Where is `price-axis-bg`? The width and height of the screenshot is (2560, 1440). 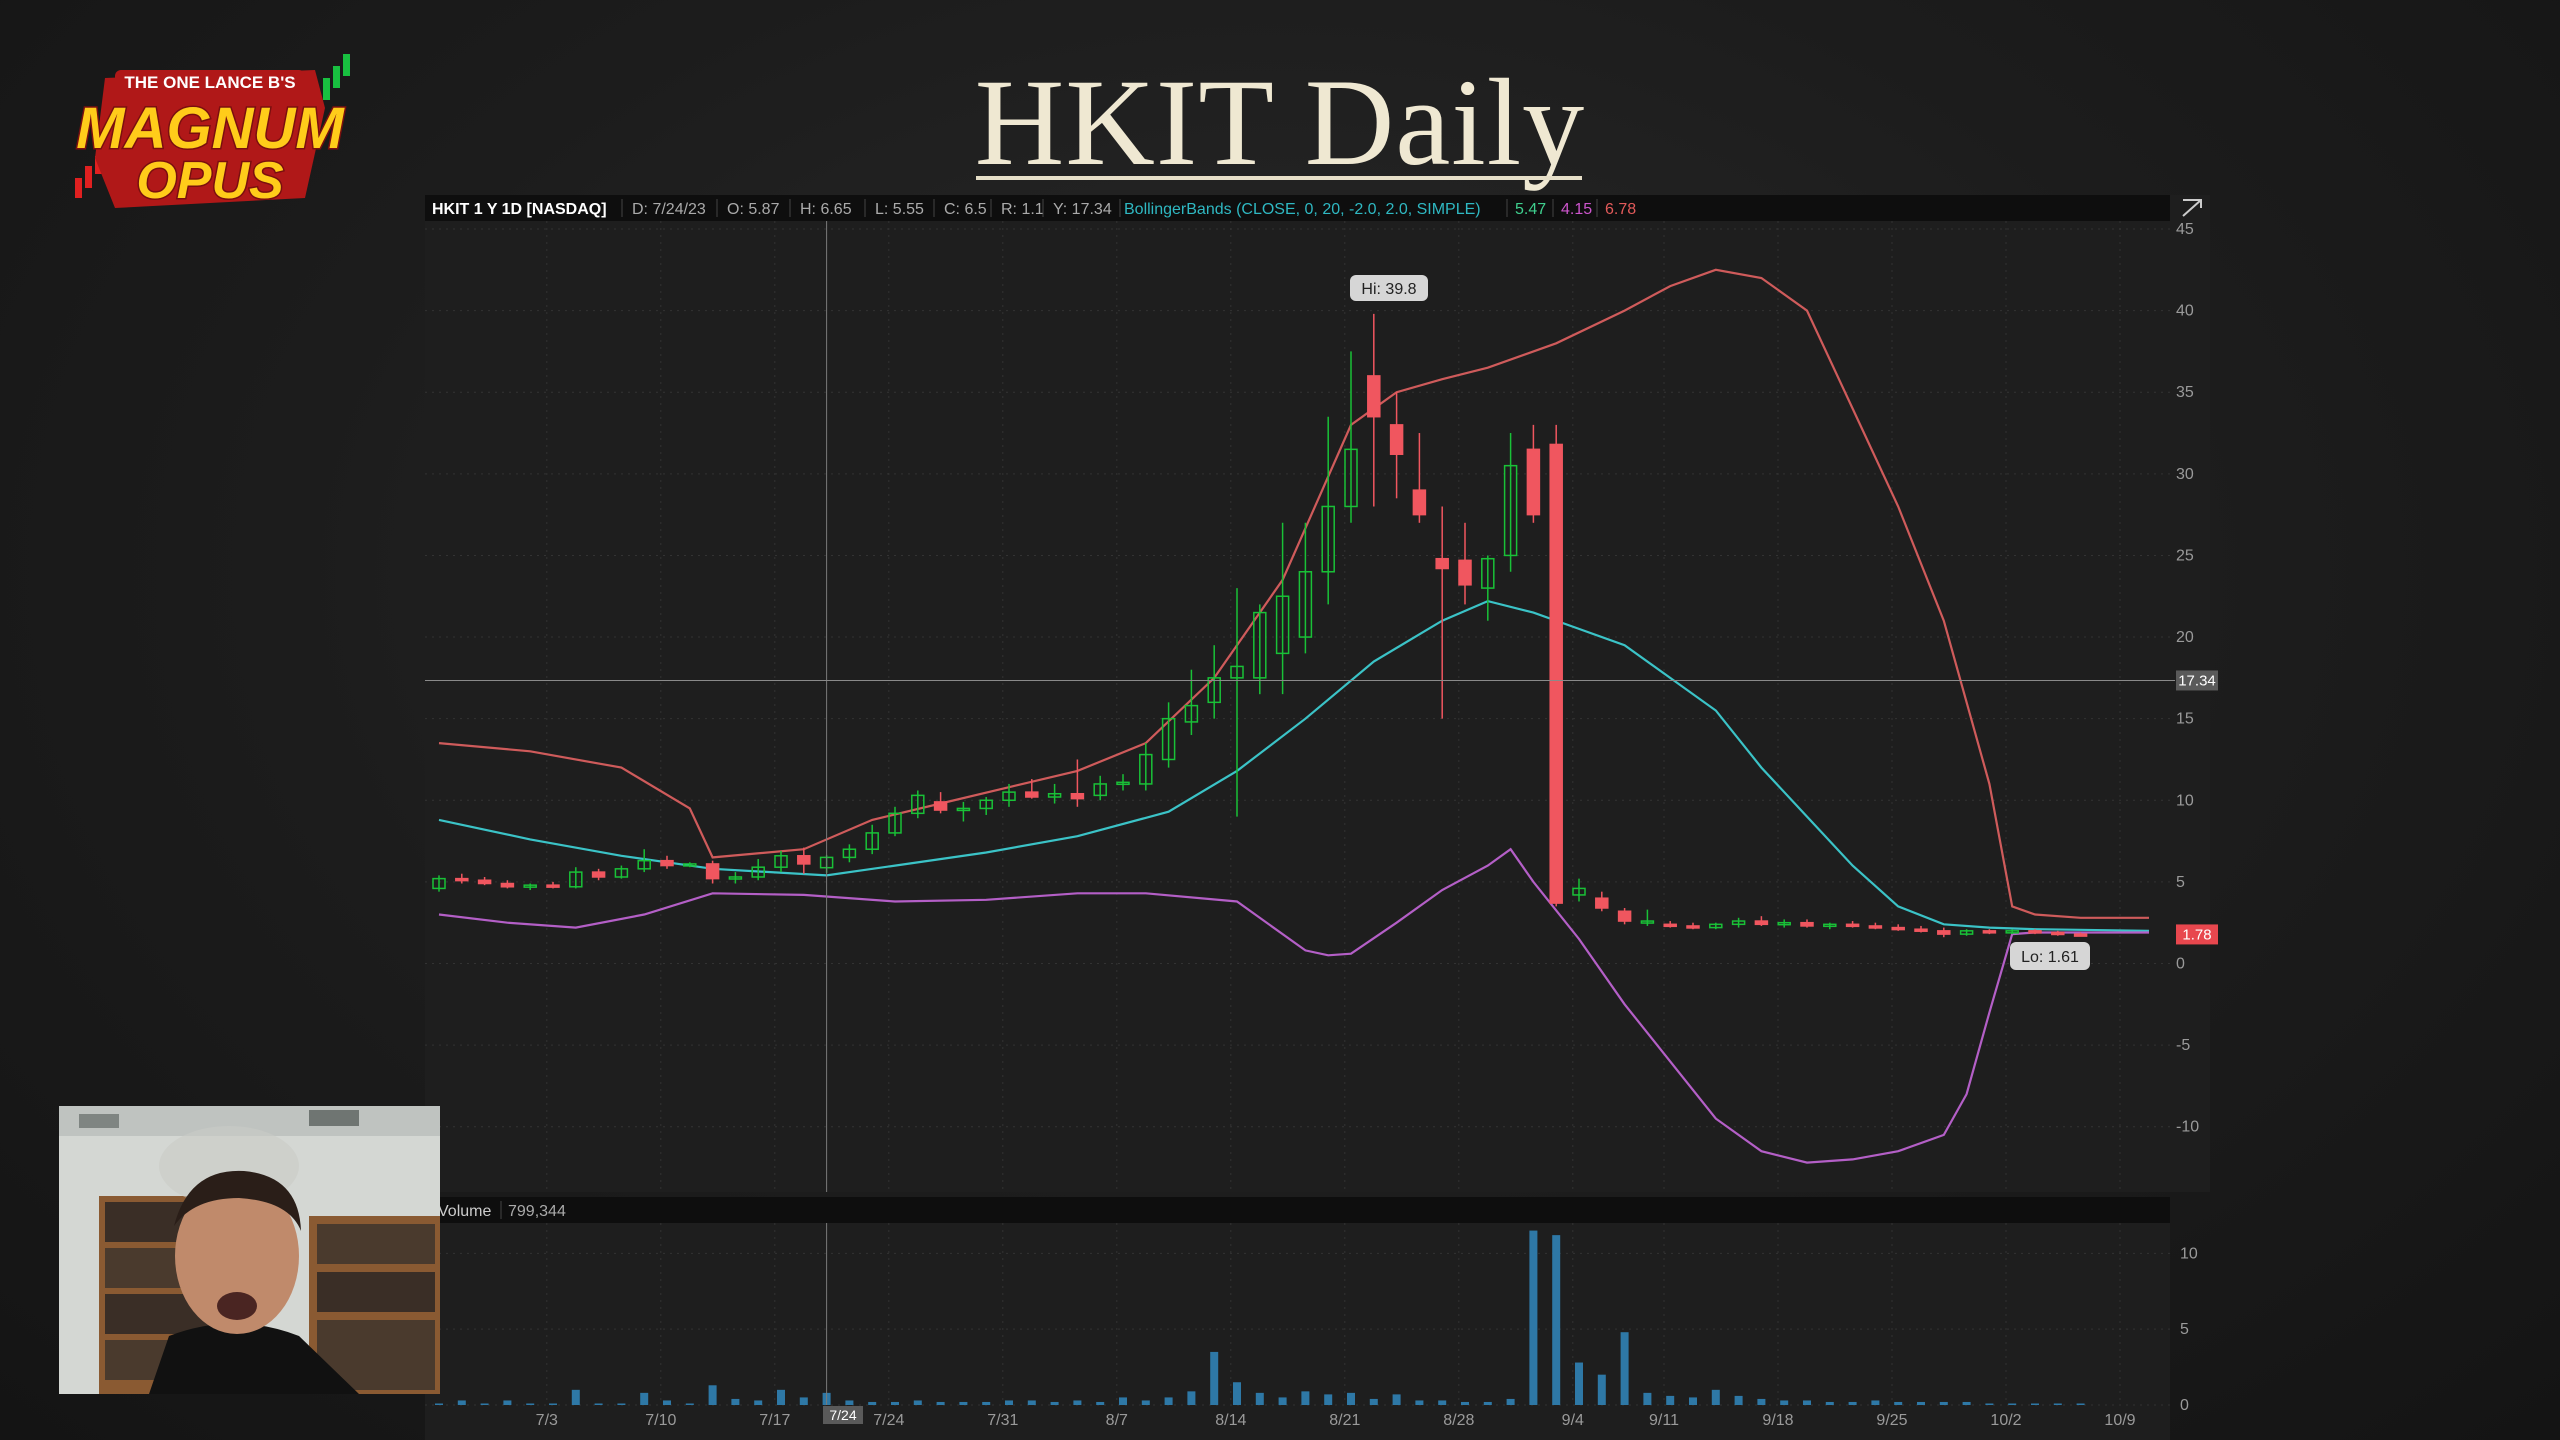
price-axis-bg is located at coordinates (2190, 693).